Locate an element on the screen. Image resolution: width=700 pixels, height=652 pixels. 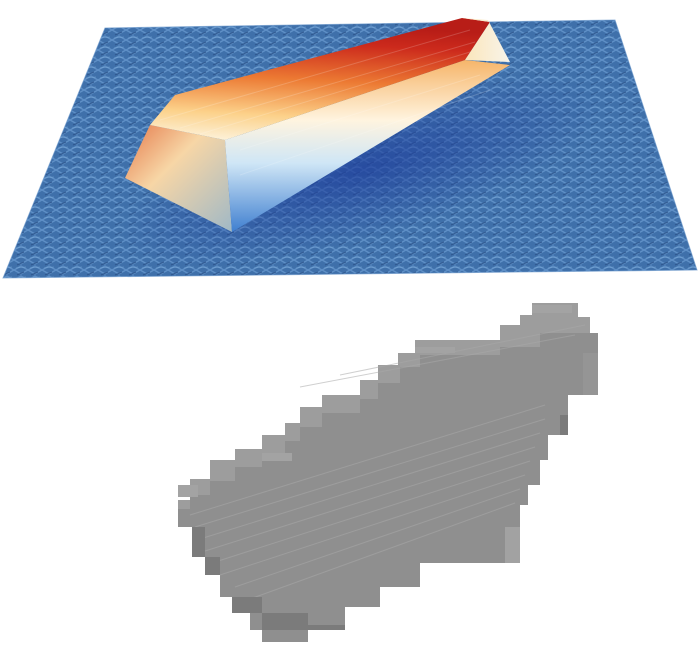
ridge-right-cap is located at coordinates (486, 40).